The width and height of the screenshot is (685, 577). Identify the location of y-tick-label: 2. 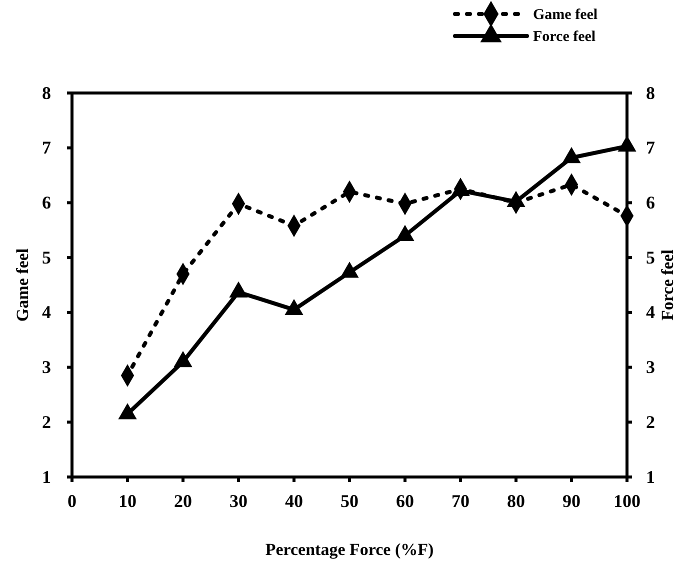
(46, 422).